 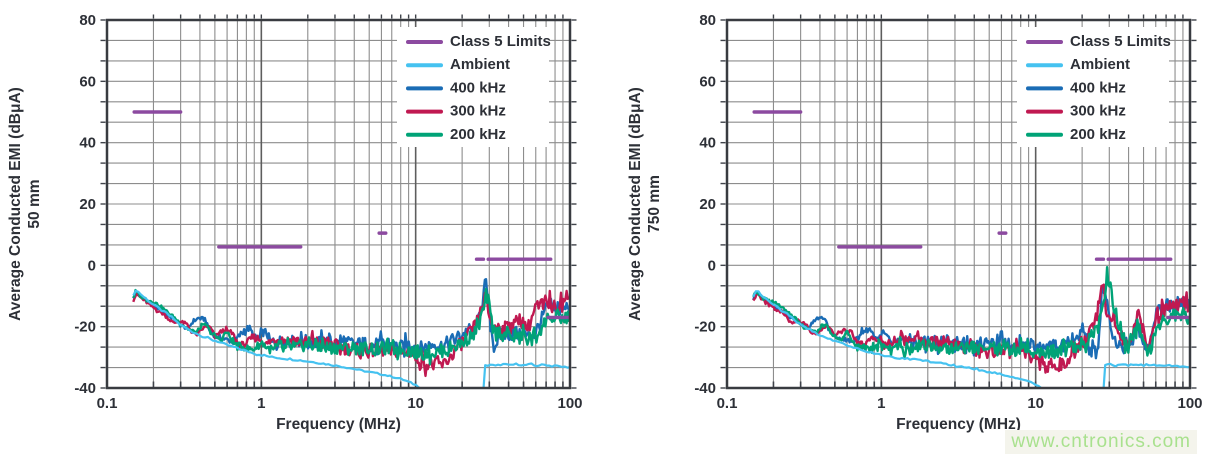 What do you see at coordinates (34, 203) in the screenshot?
I see `y-axis-subtitle: 50 mm` at bounding box center [34, 203].